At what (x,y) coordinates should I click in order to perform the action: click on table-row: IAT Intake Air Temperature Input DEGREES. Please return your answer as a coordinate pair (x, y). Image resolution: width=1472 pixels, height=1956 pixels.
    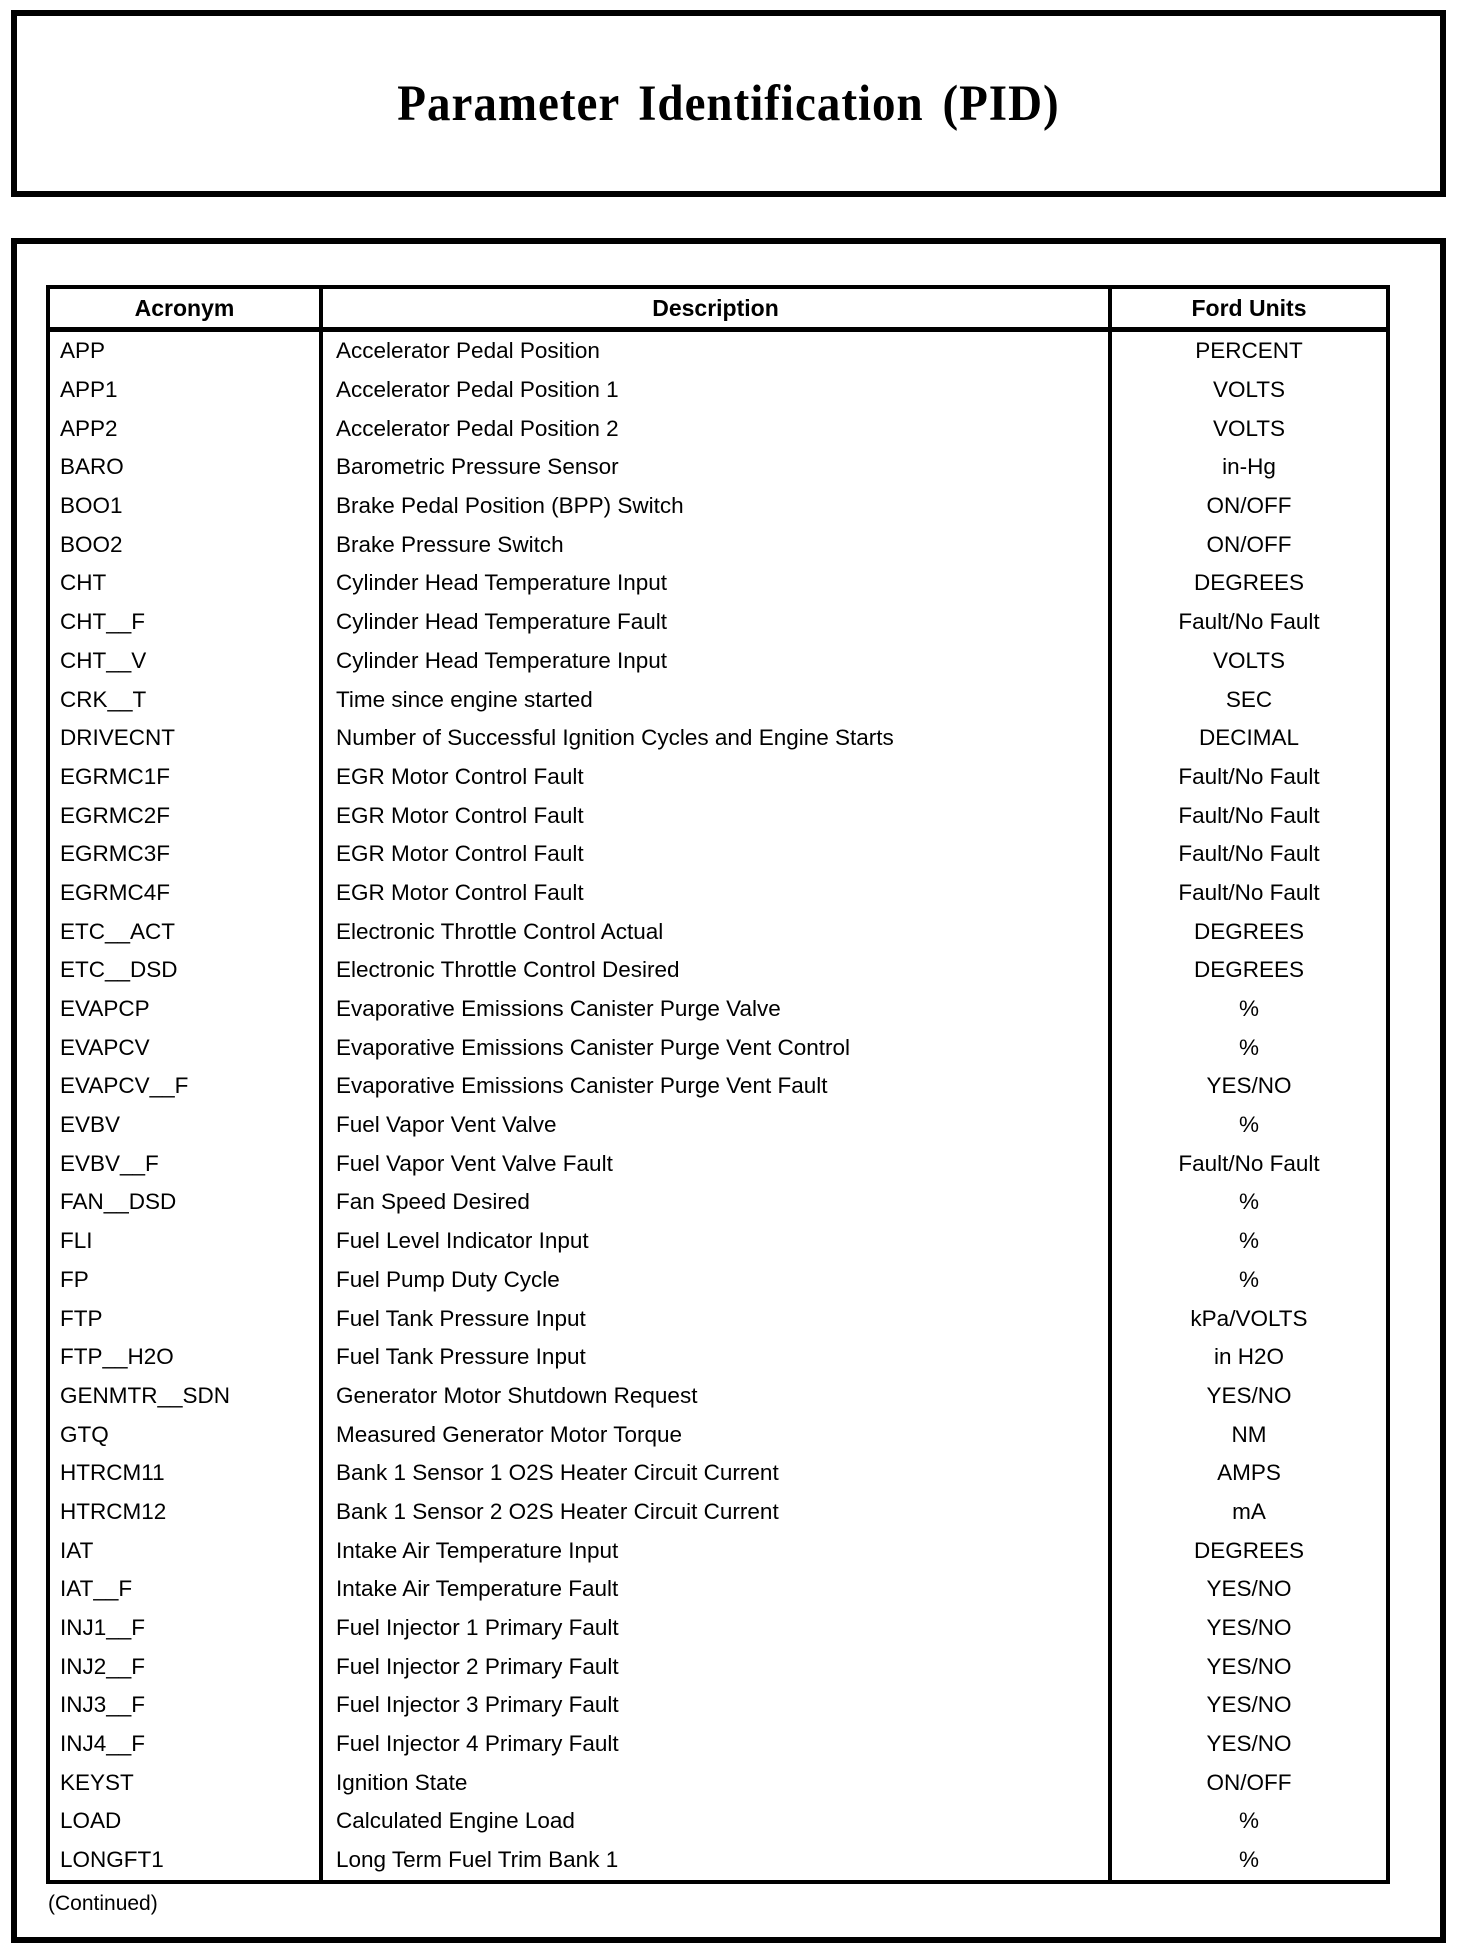
    Looking at the image, I should click on (718, 1550).